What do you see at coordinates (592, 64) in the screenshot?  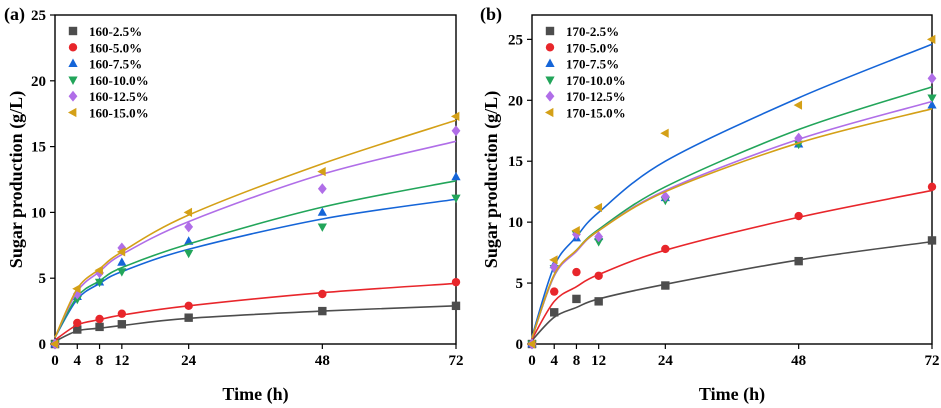 I see `legend-label: 170-7.5%` at bounding box center [592, 64].